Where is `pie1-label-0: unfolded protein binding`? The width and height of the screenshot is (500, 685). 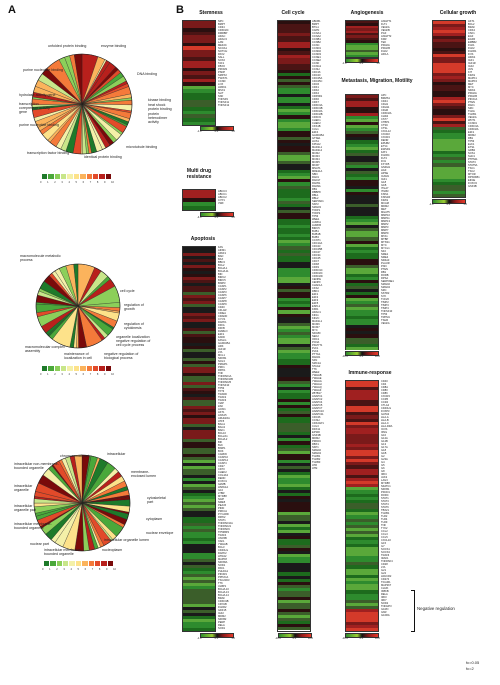 pie1-label-0: unfolded protein binding is located at coordinates (67, 46).